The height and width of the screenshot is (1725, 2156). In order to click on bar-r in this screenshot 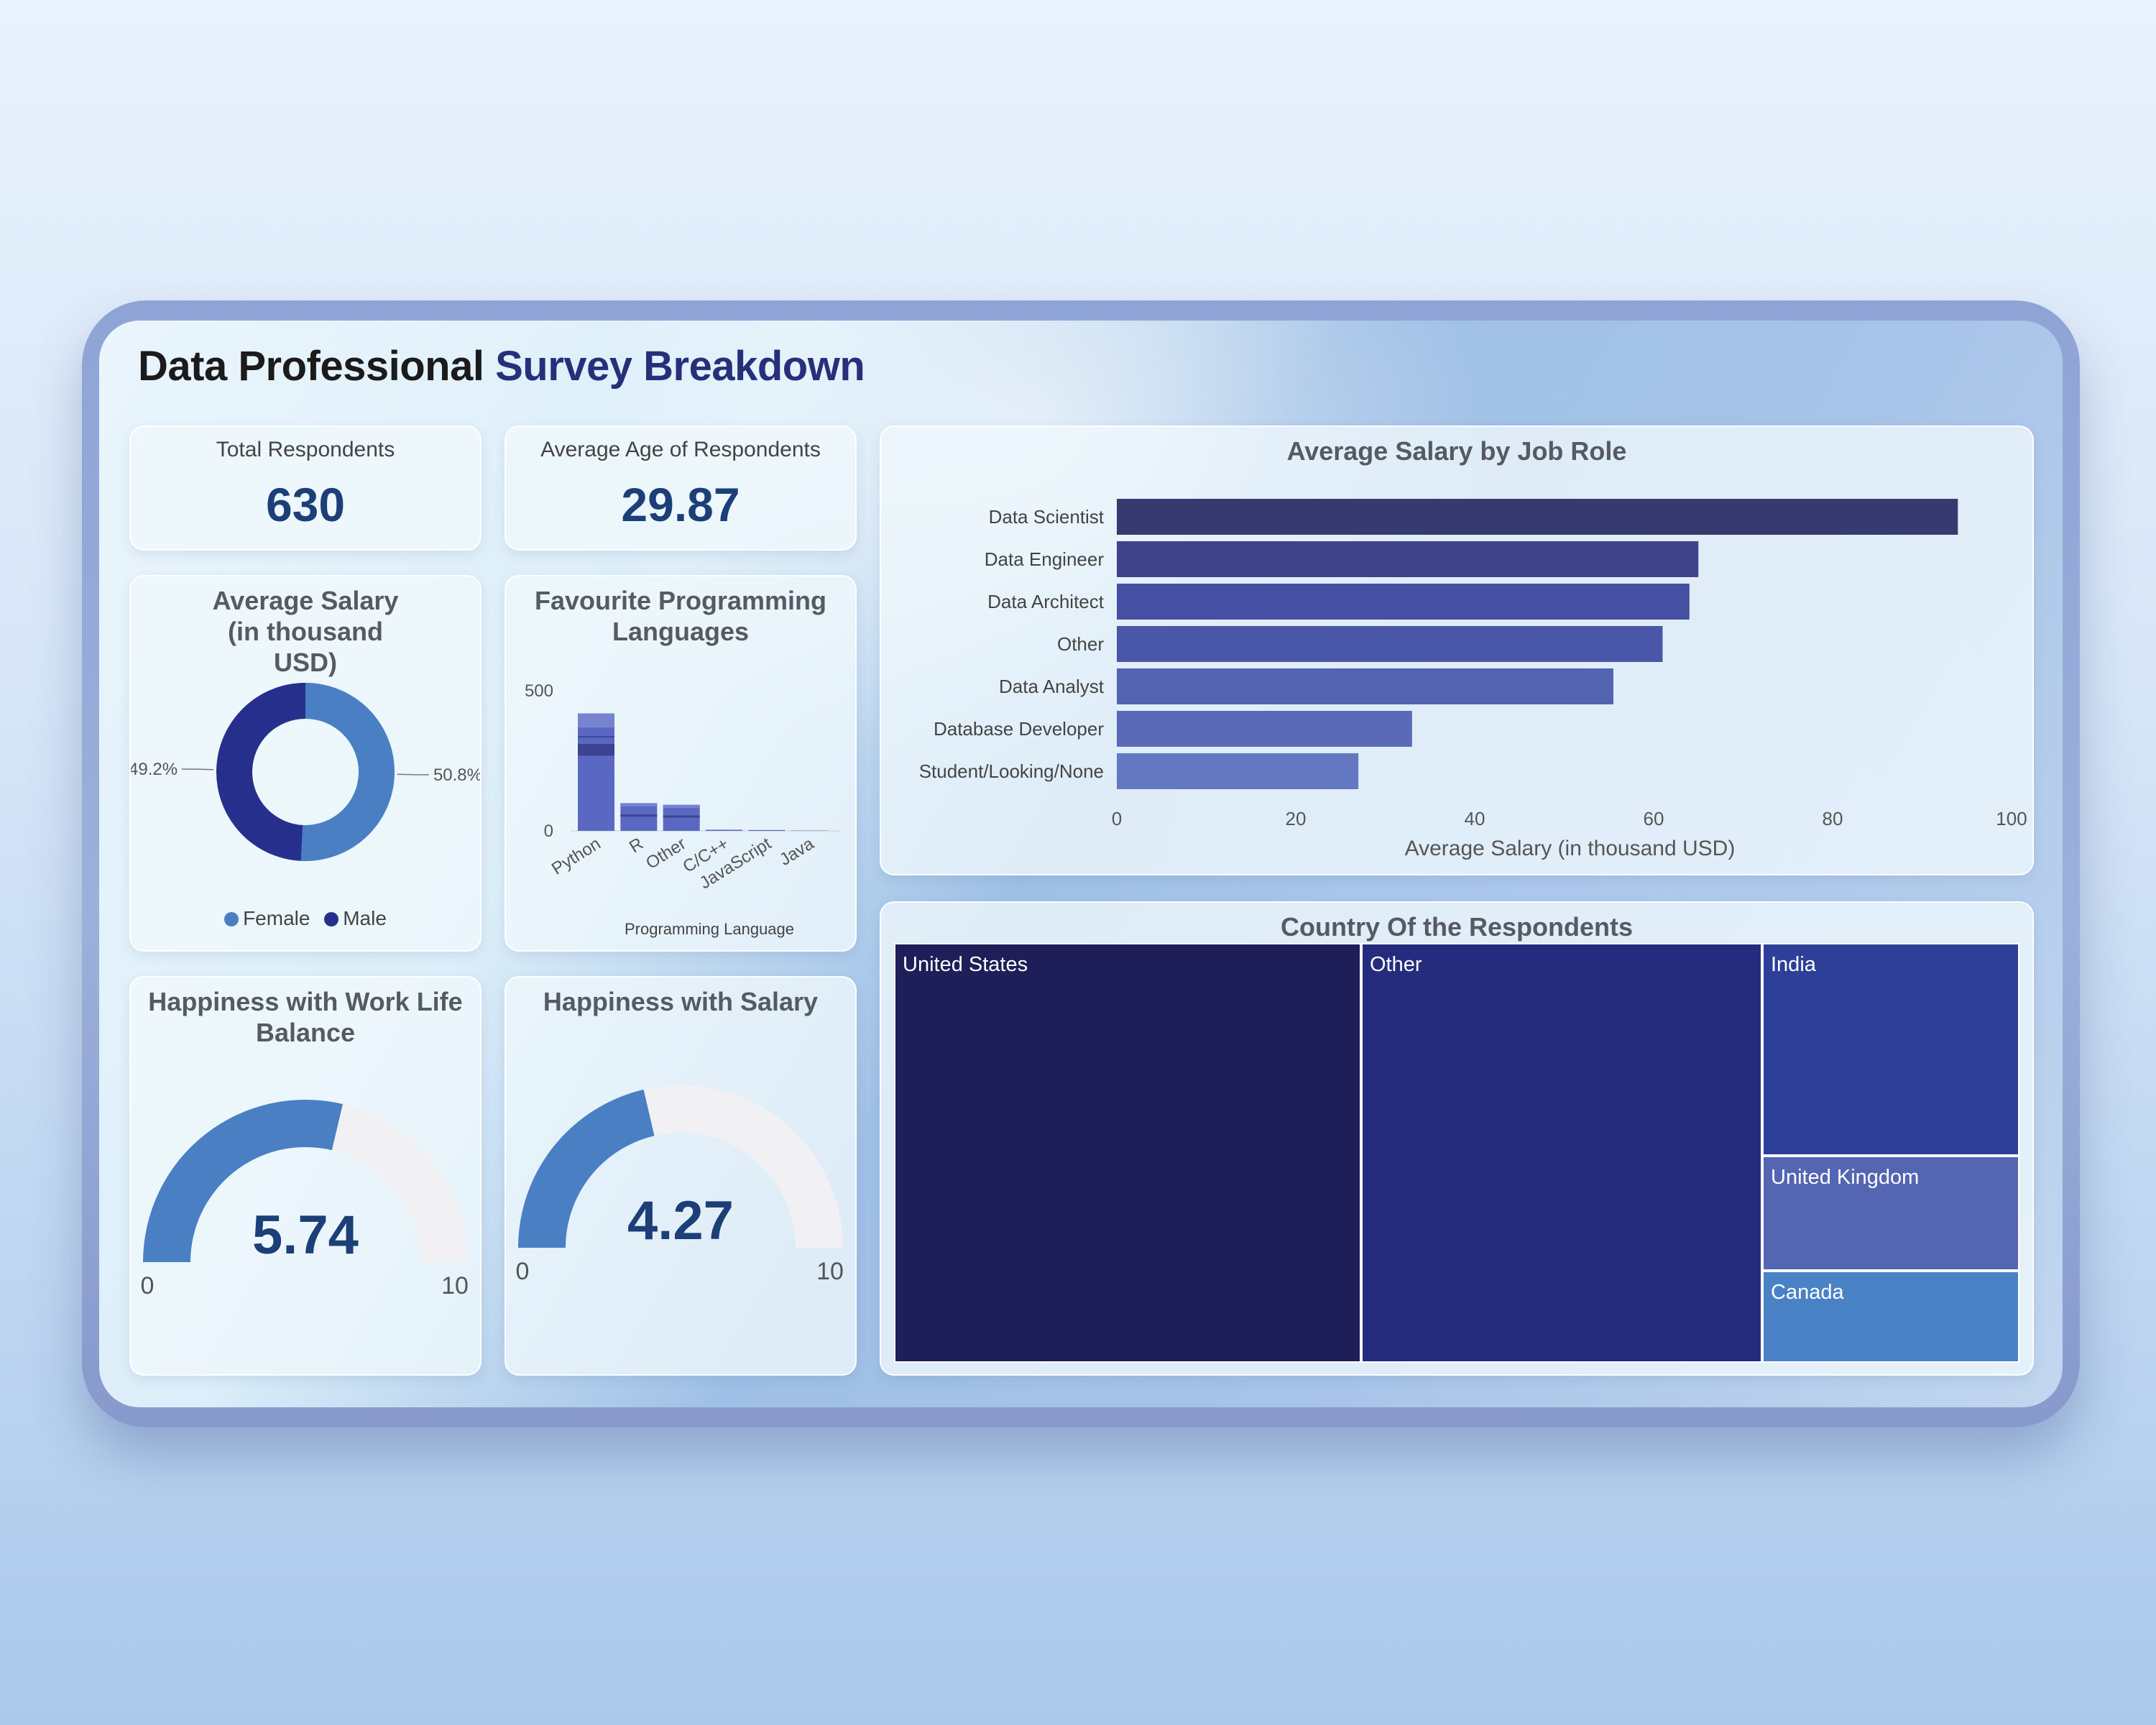, I will do `click(639, 817)`.